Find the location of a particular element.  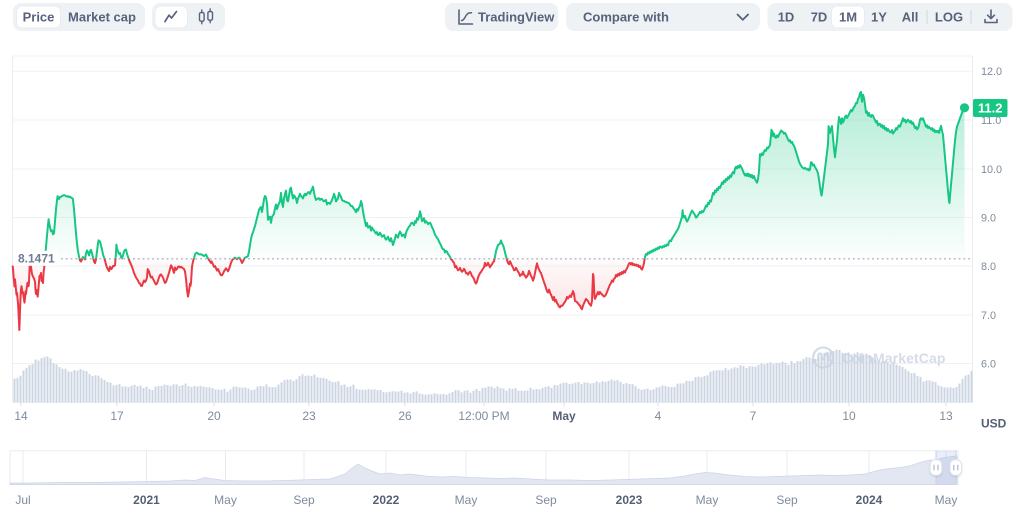

svg-text: 2024 is located at coordinates (869, 500).